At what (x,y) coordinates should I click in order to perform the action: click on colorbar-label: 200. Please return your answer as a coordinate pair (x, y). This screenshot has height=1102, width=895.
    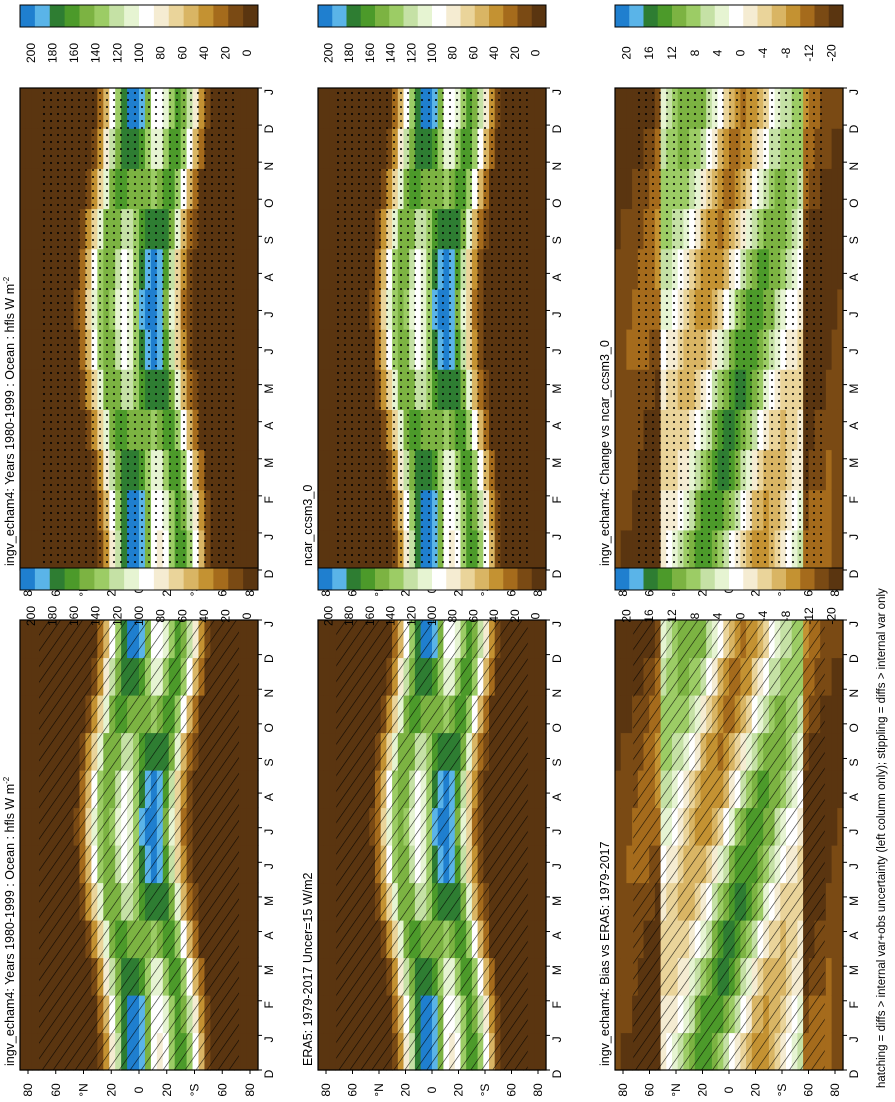
    Looking at the image, I should click on (328, 616).